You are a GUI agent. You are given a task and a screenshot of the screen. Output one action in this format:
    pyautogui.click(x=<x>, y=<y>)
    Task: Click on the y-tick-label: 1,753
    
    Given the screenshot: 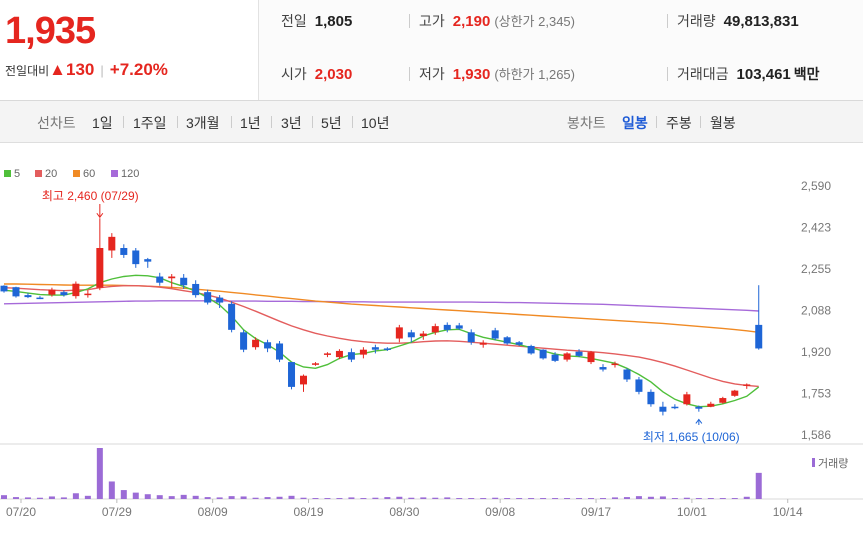 What is the action you would take?
    pyautogui.click(x=816, y=394)
    